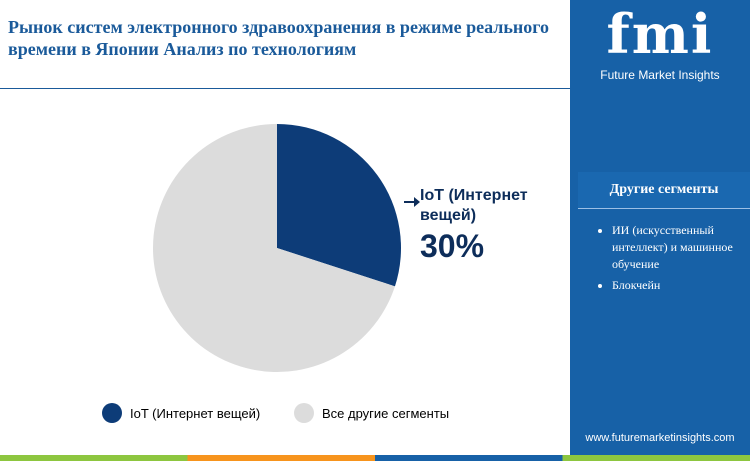 The image size is (750, 461). Describe the element at coordinates (385, 413) in the screenshot. I see `legend-label: Все другие сегменты` at that location.